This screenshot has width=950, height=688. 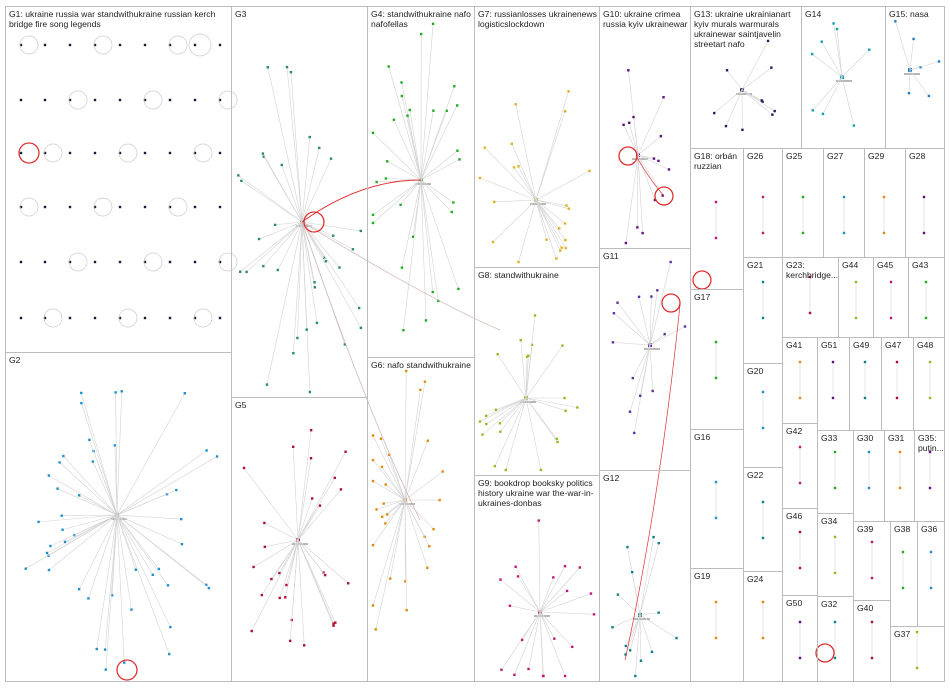 What do you see at coordinates (421, 182) in the screenshot?
I see `group-box-g4: G4: standwithukraine nafo nafofellas` at bounding box center [421, 182].